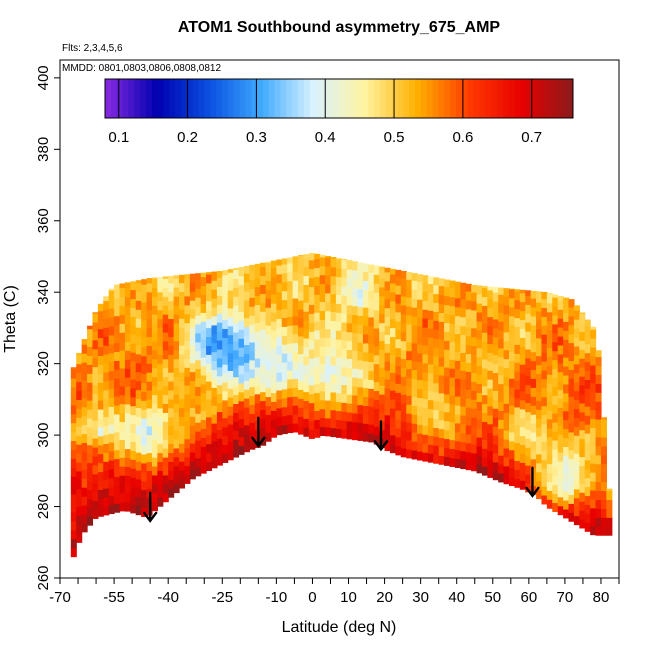 Image resolution: width=650 pixels, height=650 pixels. Describe the element at coordinates (339, 627) in the screenshot. I see `x-axis-label: Latitude (deg N)` at that location.